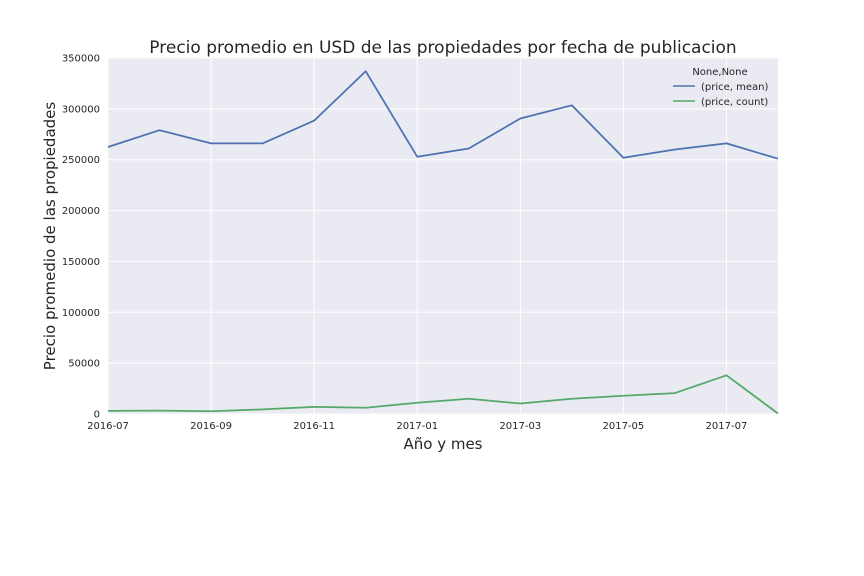 The width and height of the screenshot is (864, 576). I want to click on x-axis-label: Año y mes, so click(442, 444).